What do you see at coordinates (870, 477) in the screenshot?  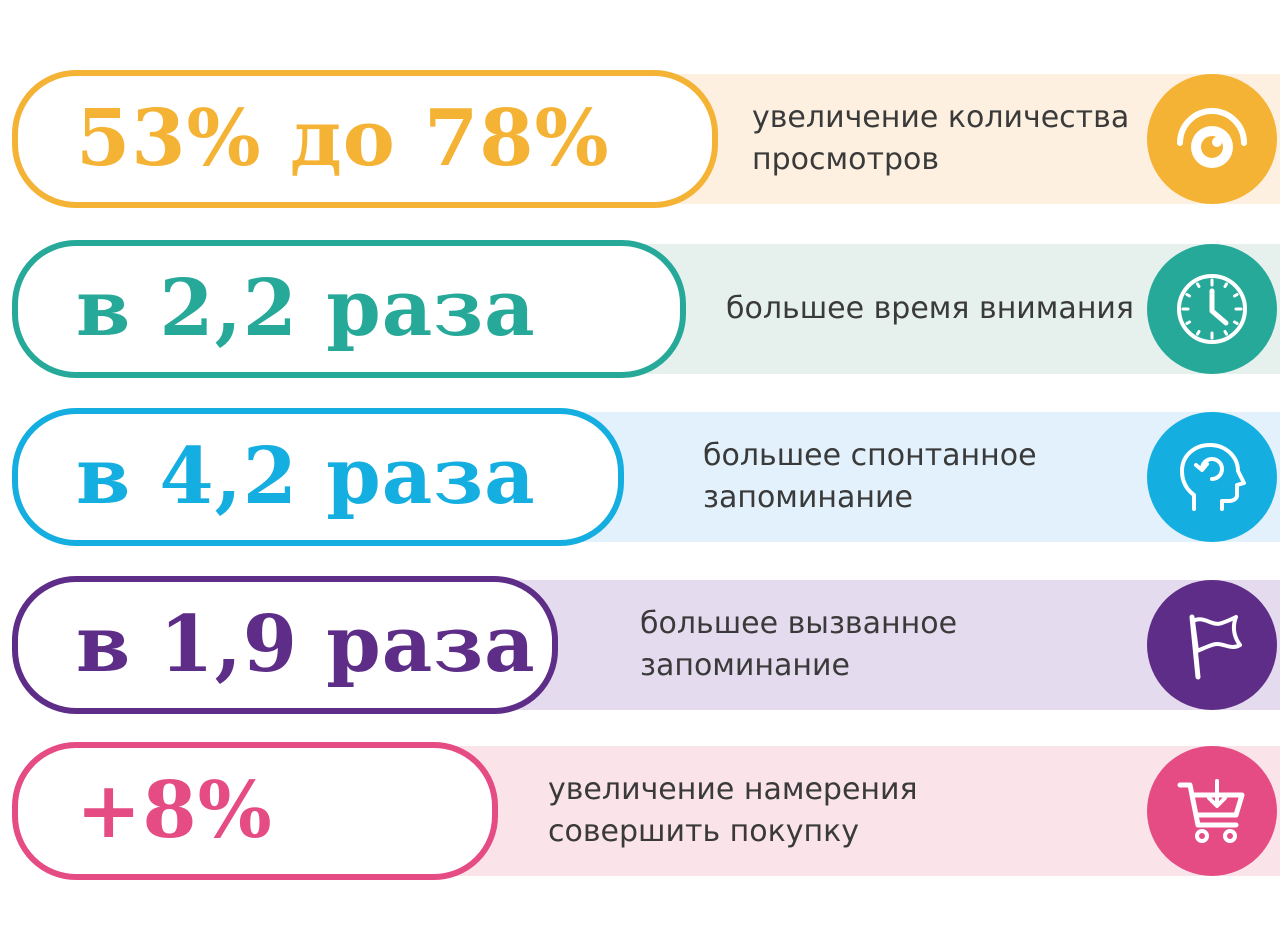 I see `stat-description: большее спонтанное запоминание` at bounding box center [870, 477].